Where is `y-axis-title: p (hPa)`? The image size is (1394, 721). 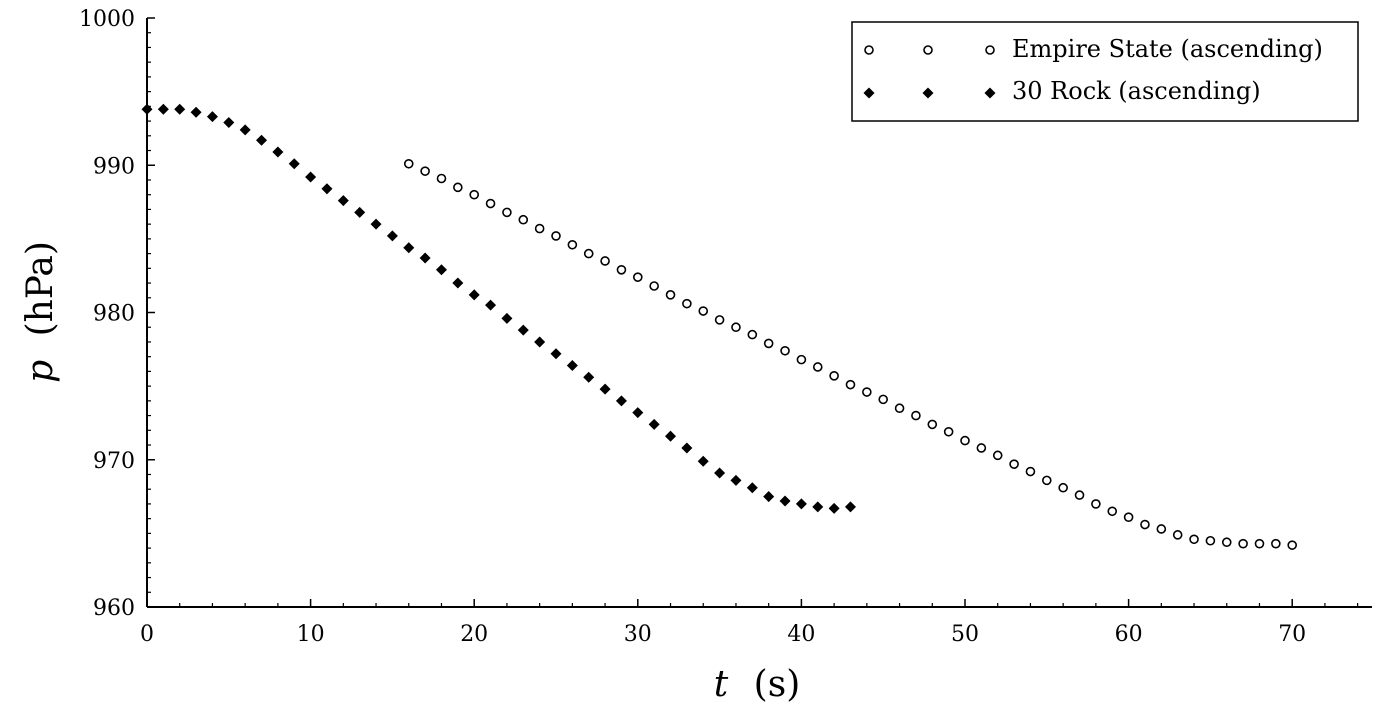 y-axis-title: p (hPa) is located at coordinates (40, 312).